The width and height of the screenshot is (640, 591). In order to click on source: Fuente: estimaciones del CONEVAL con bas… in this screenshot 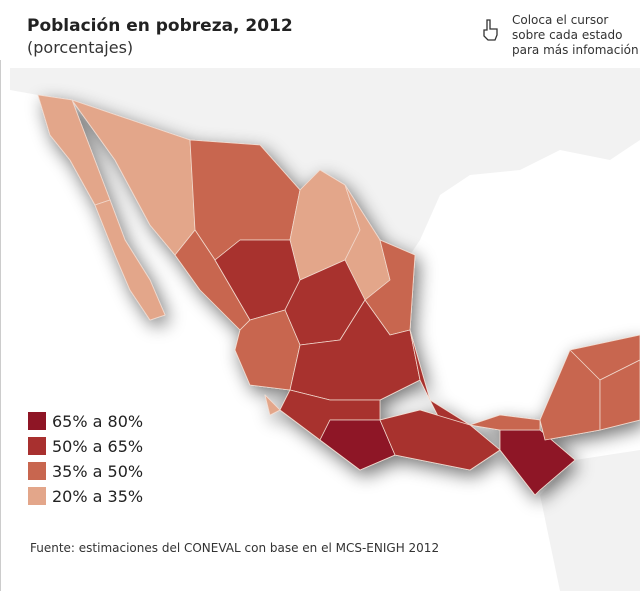, I will do `click(234, 548)`.